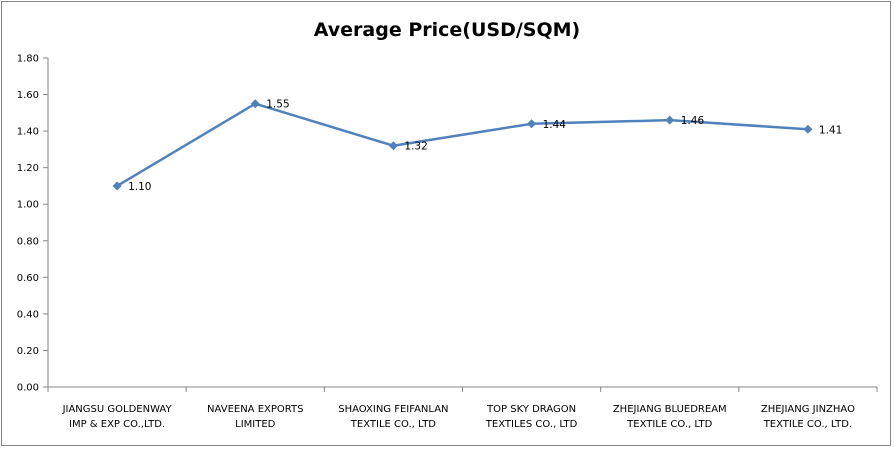 The width and height of the screenshot is (894, 449). Describe the element at coordinates (807, 424) in the screenshot. I see `x-category-label-line: TEXTILE CO., LTD.` at that location.